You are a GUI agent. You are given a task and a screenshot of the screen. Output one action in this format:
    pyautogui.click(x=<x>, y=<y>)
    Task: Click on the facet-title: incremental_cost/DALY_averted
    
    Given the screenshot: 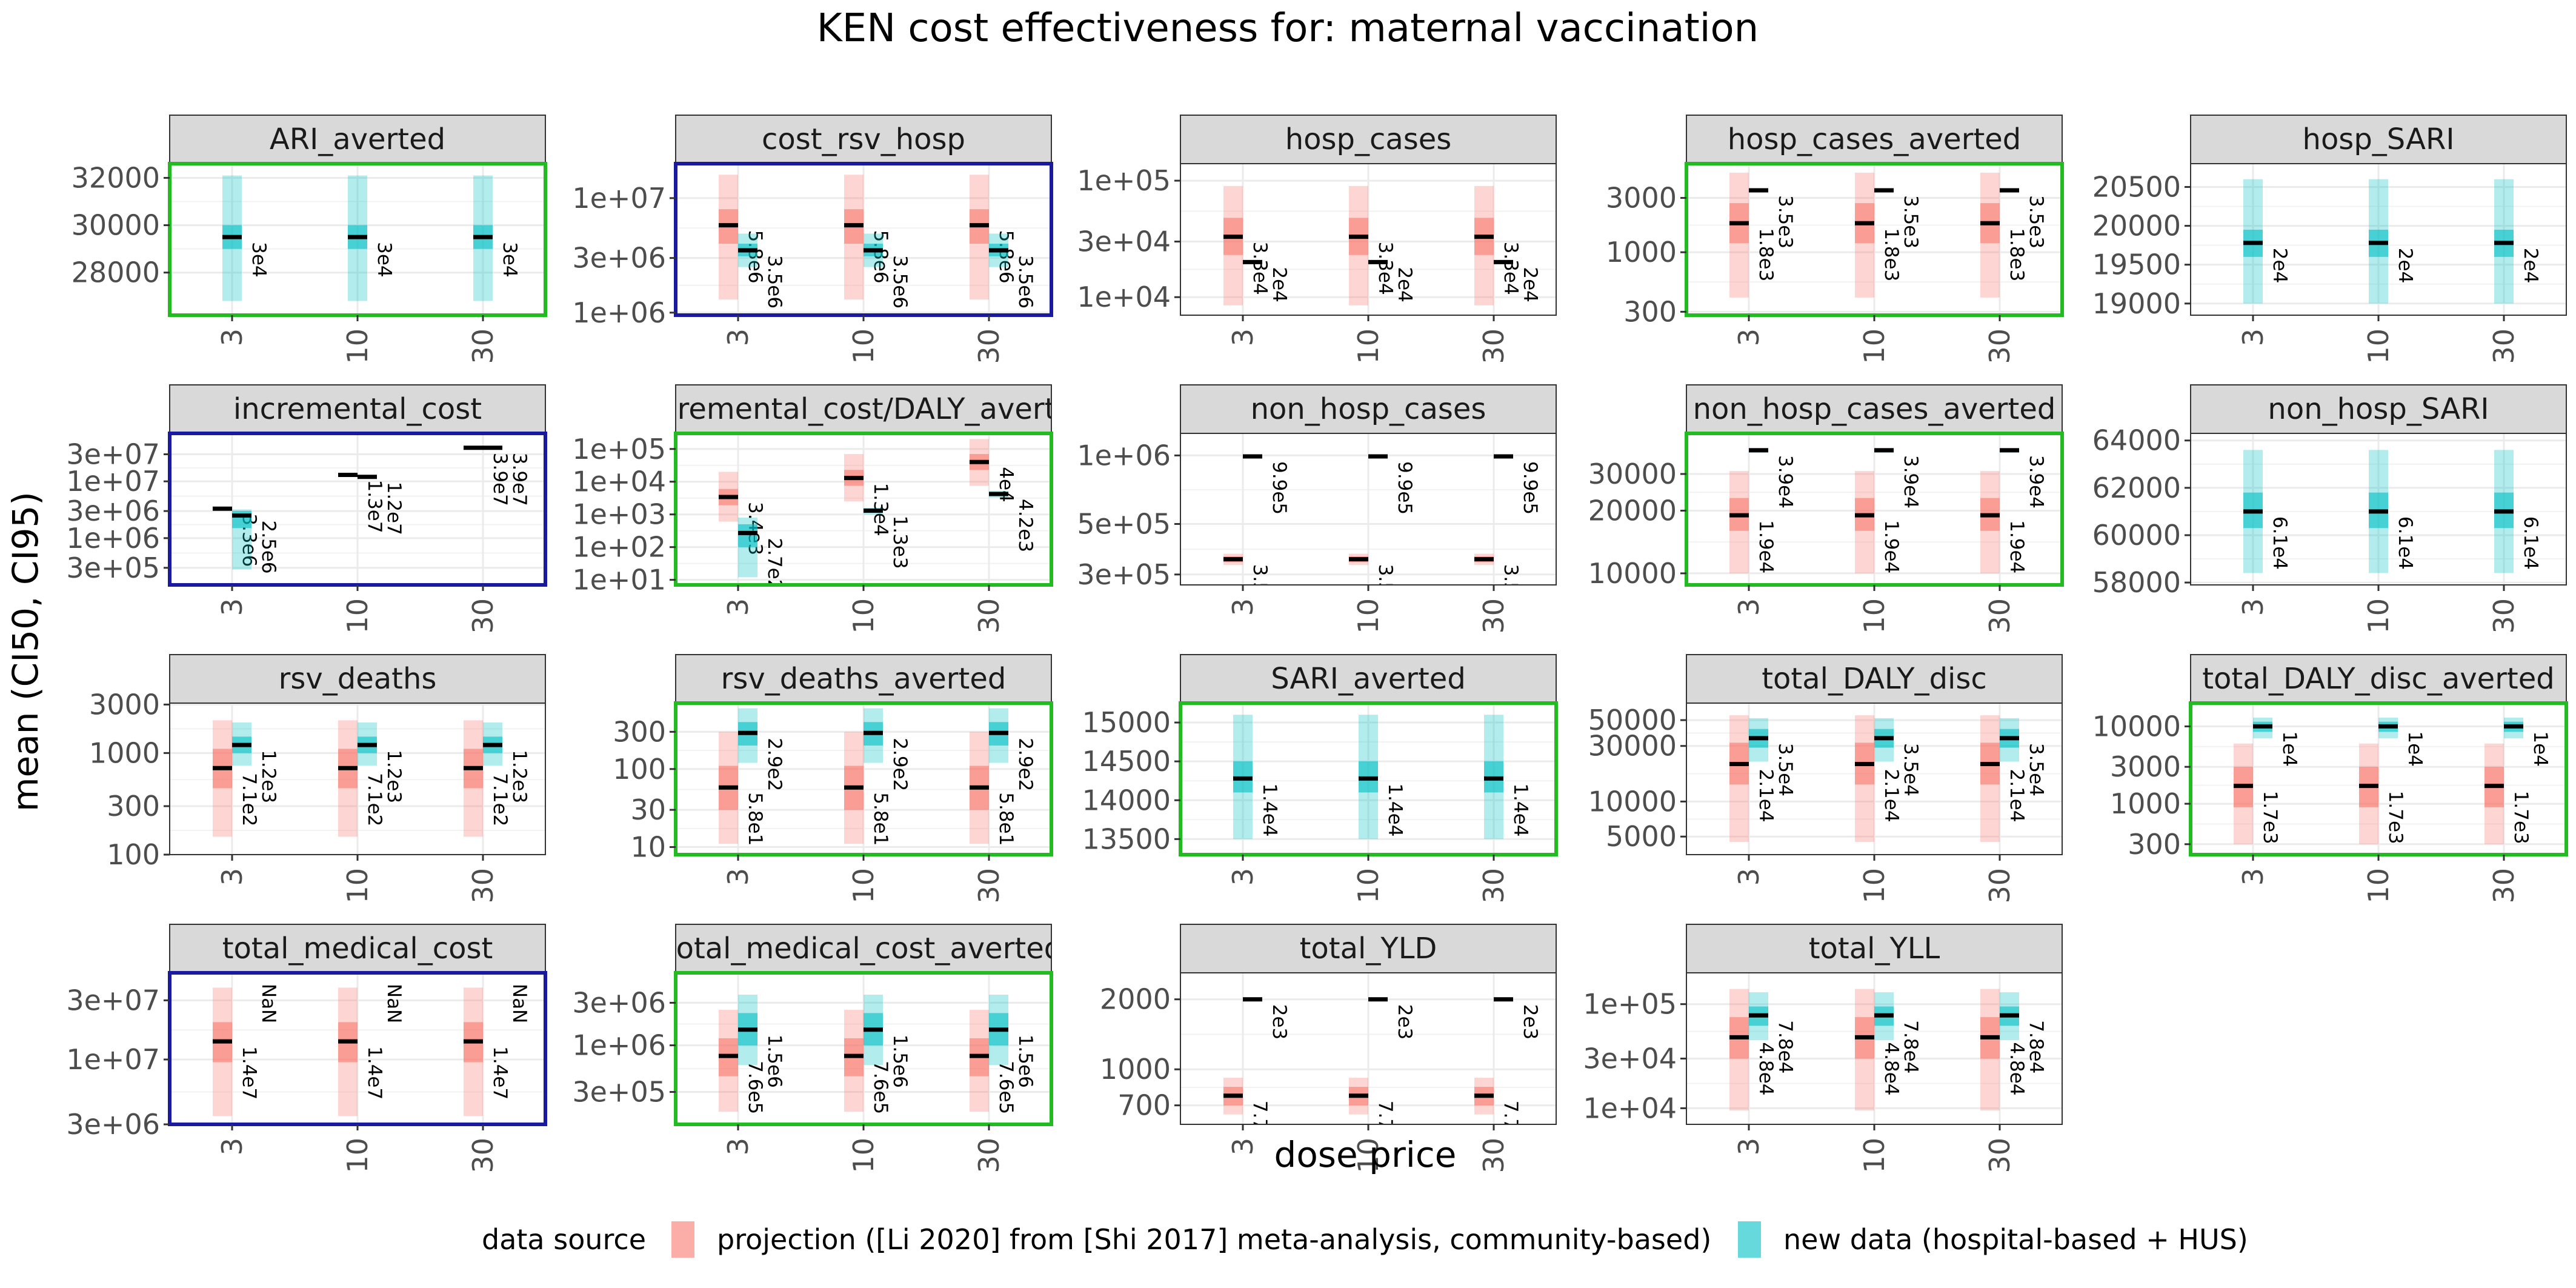 What is the action you would take?
    pyautogui.click(x=864, y=409)
    